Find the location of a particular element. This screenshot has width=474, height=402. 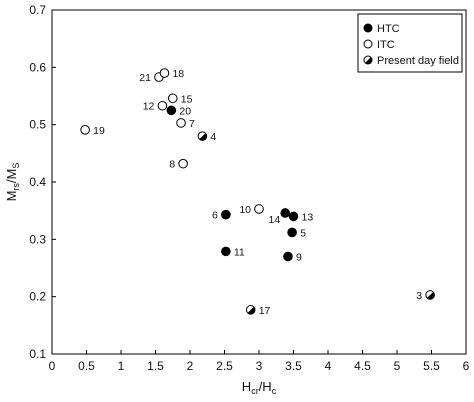

x-tick-label: 6 is located at coordinates (466, 366).